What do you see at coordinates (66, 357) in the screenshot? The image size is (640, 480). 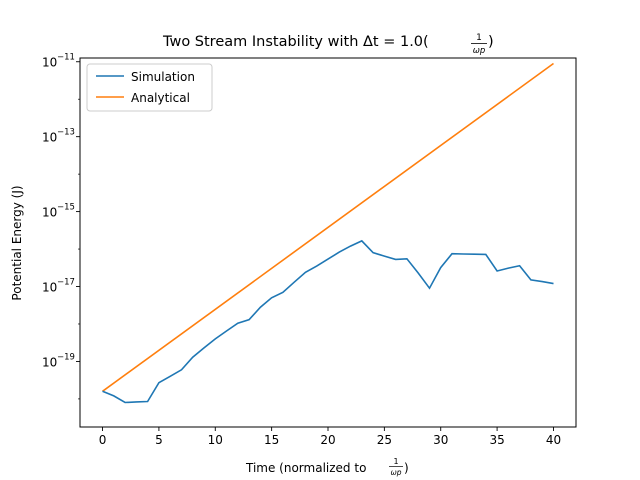 I see `y-tick-label-exponent: −19` at bounding box center [66, 357].